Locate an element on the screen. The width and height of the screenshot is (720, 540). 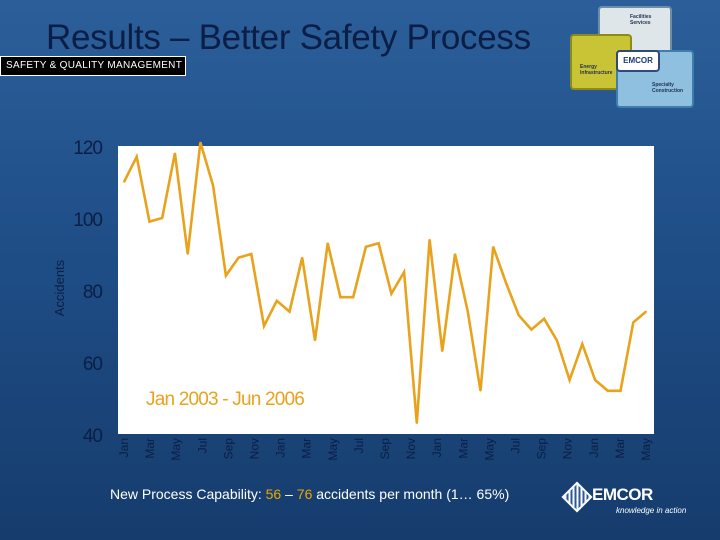
y-tick-label: 60 is located at coordinates (93, 364).